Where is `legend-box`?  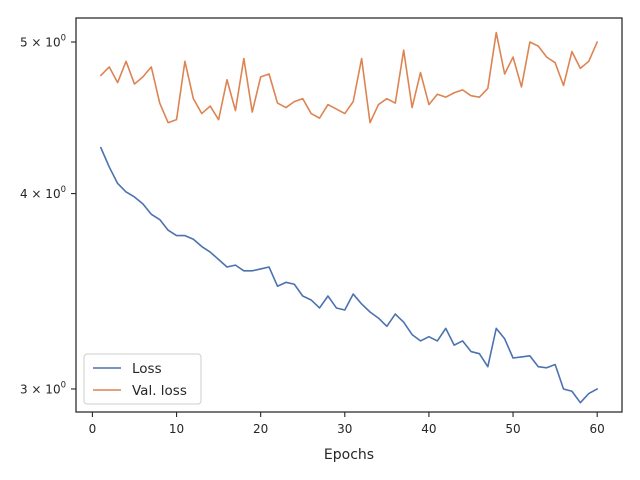
legend-box is located at coordinates (142, 379).